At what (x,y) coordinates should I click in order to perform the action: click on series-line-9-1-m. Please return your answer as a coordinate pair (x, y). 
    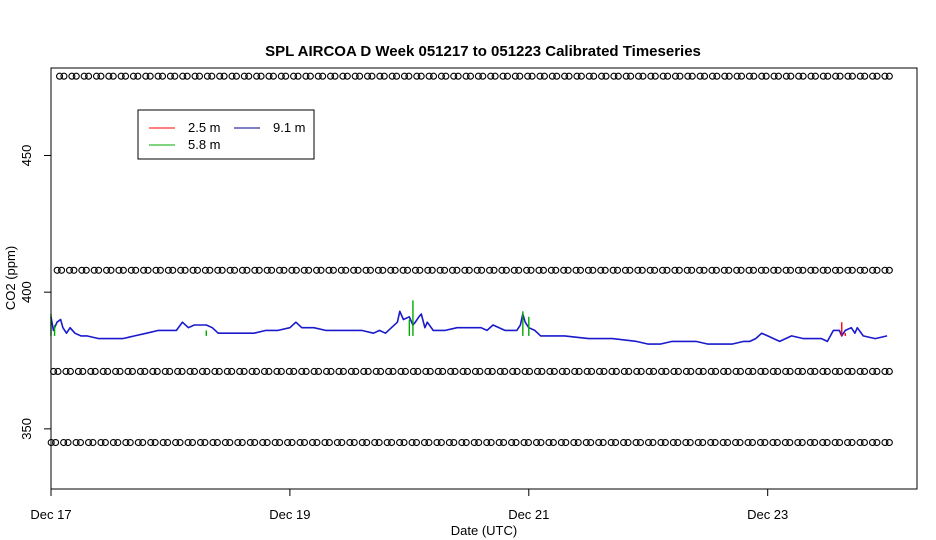
    Looking at the image, I should click on (469, 327).